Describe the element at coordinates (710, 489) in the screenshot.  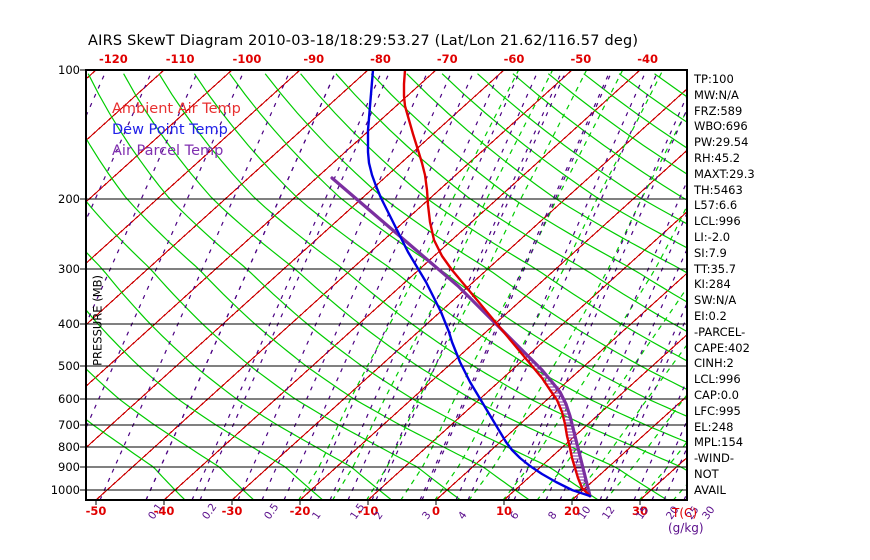
I see `index-avail: AVAIL` at that location.